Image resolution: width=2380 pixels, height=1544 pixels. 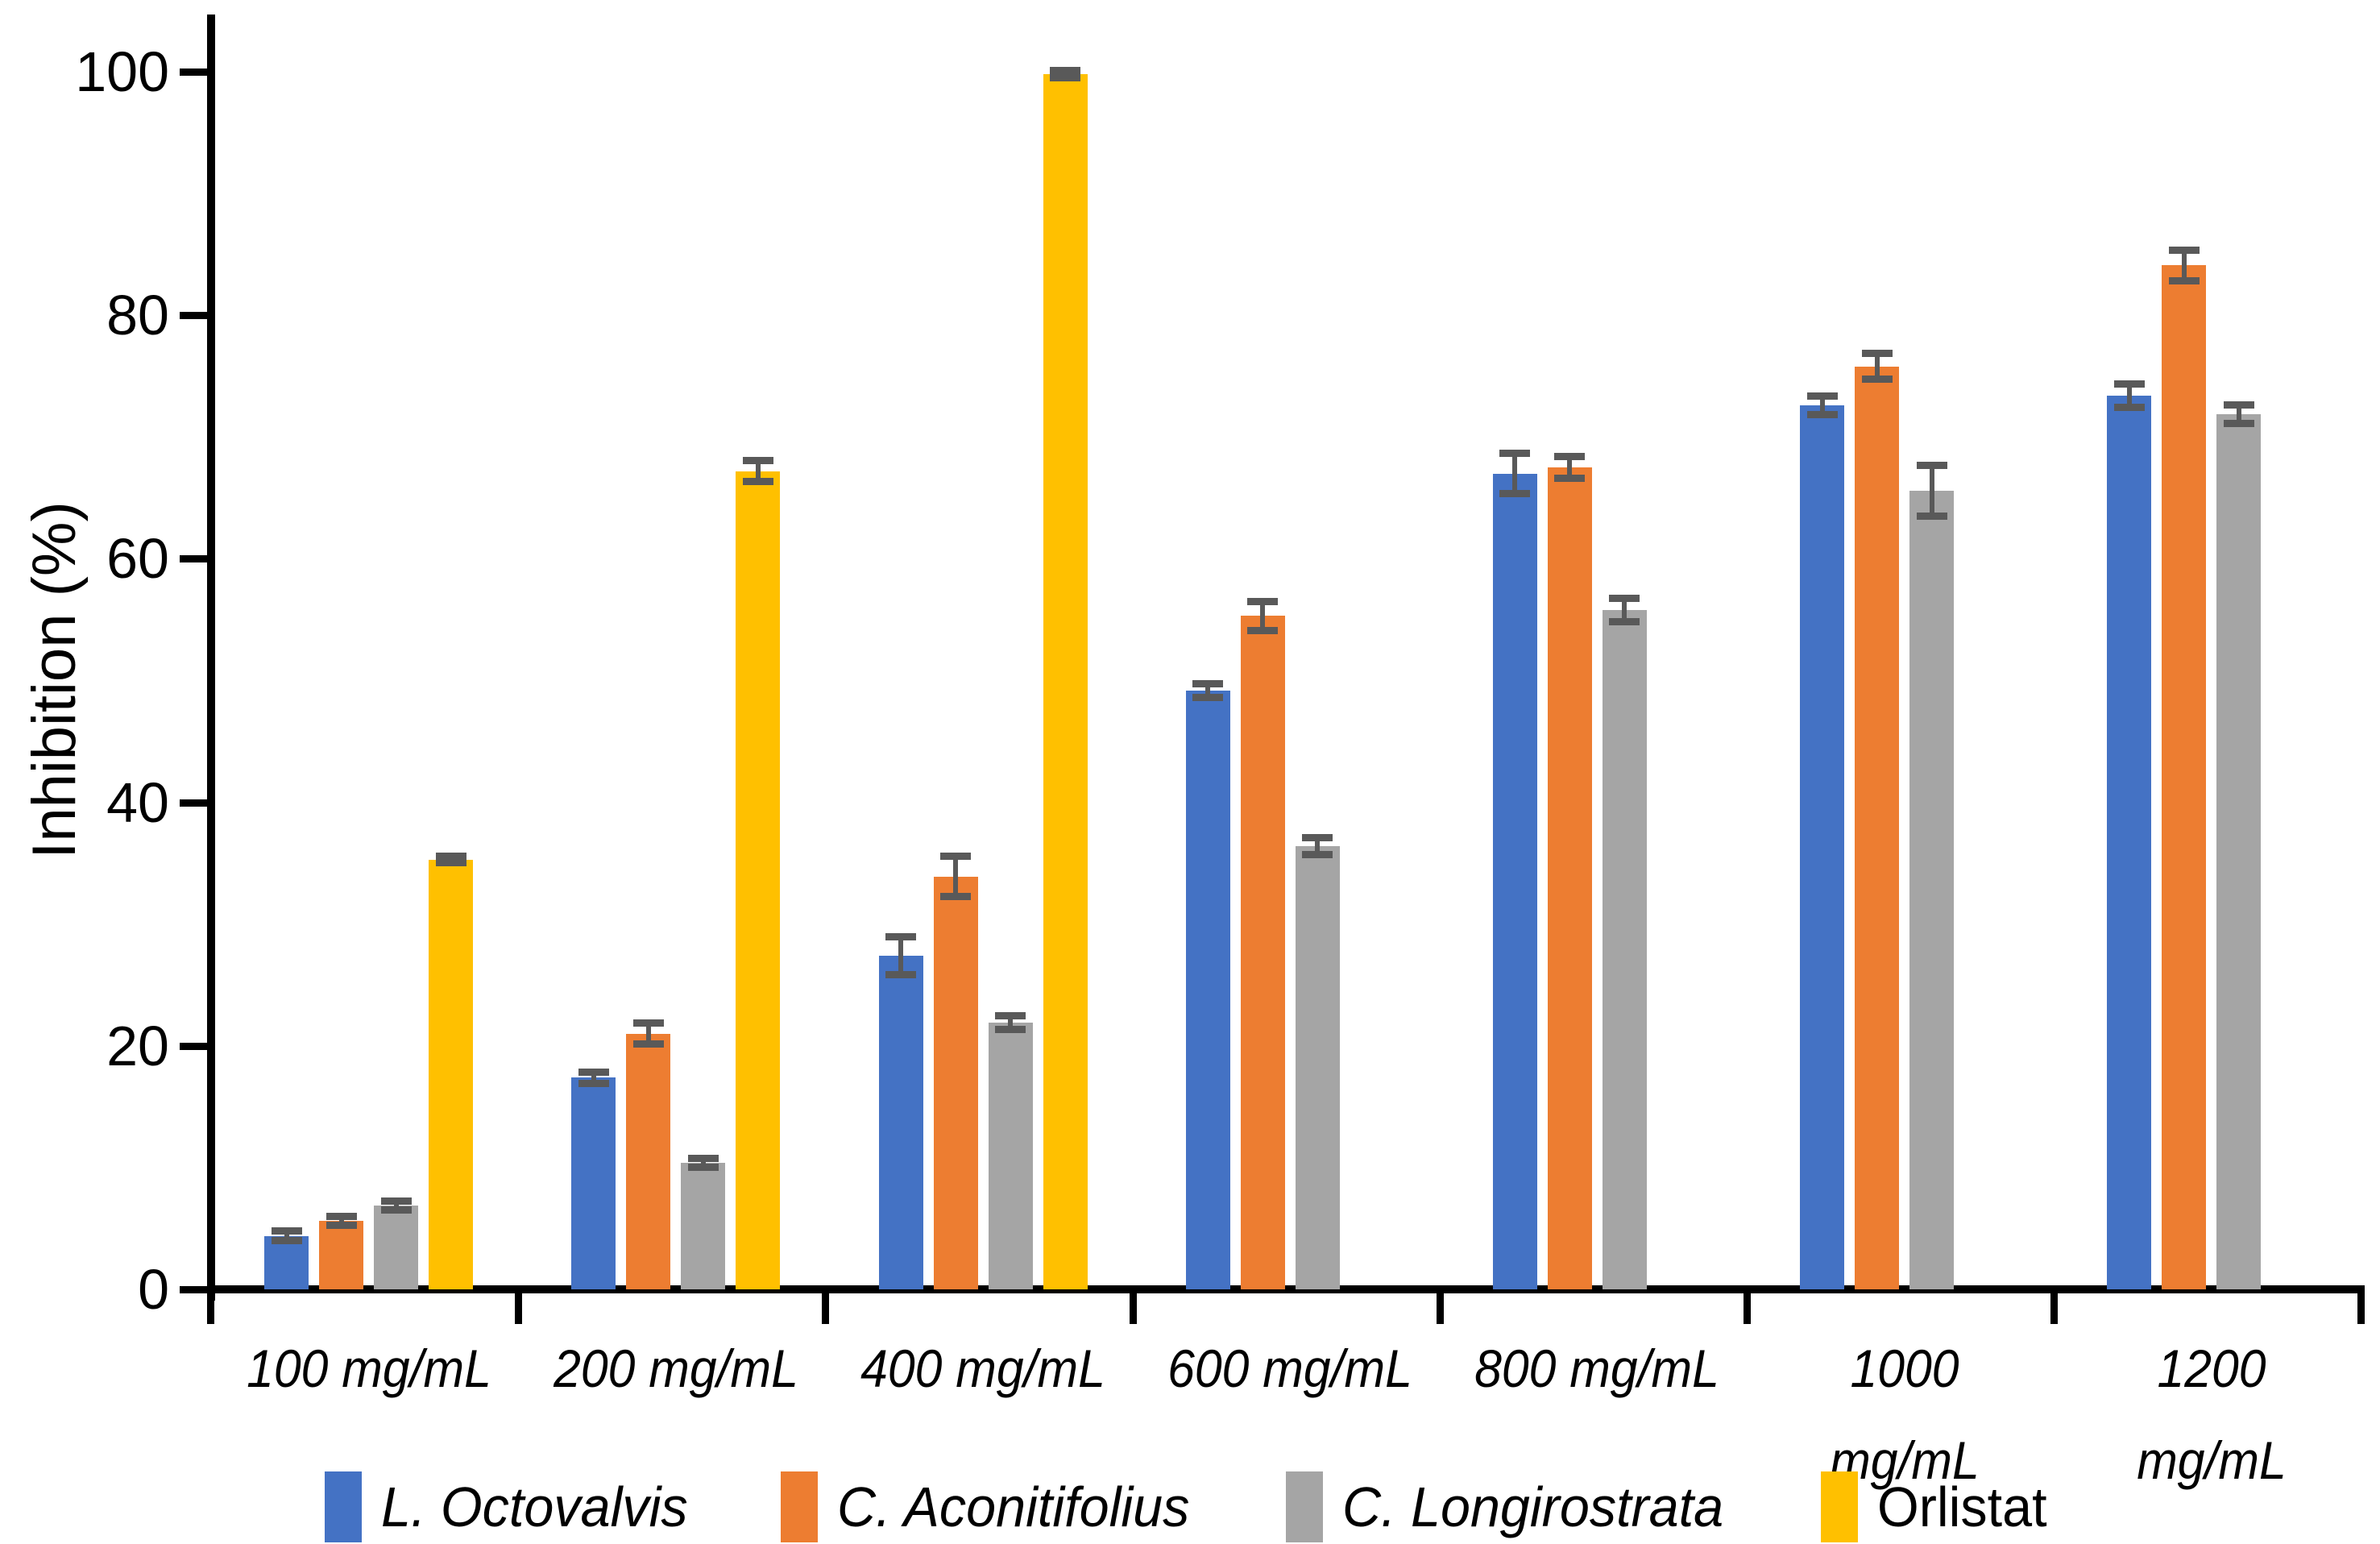 What do you see at coordinates (800, 1506) in the screenshot?
I see `legend-swatch-icon` at bounding box center [800, 1506].